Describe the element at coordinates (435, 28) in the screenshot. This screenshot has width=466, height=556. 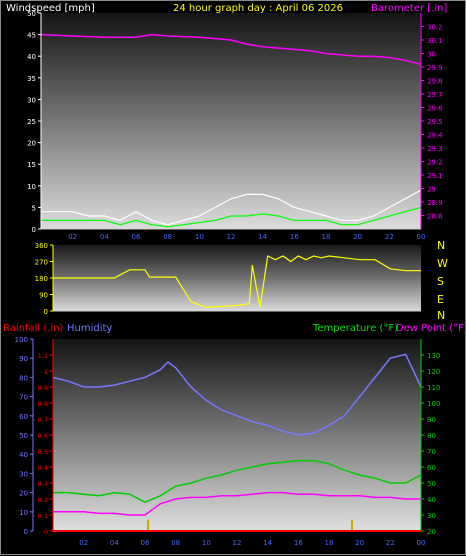
I see `barometer-tick-label: 30.2` at that location.